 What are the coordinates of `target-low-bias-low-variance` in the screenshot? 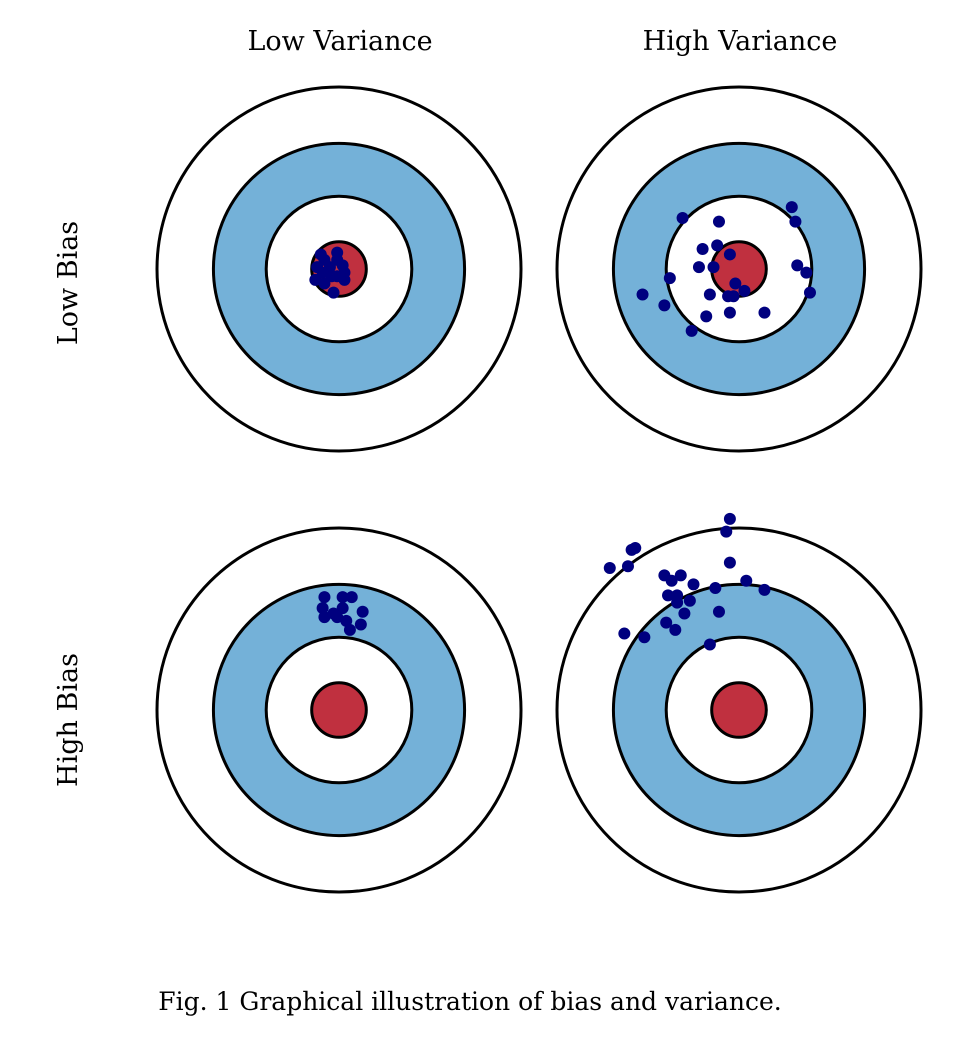 It's located at (339, 269).